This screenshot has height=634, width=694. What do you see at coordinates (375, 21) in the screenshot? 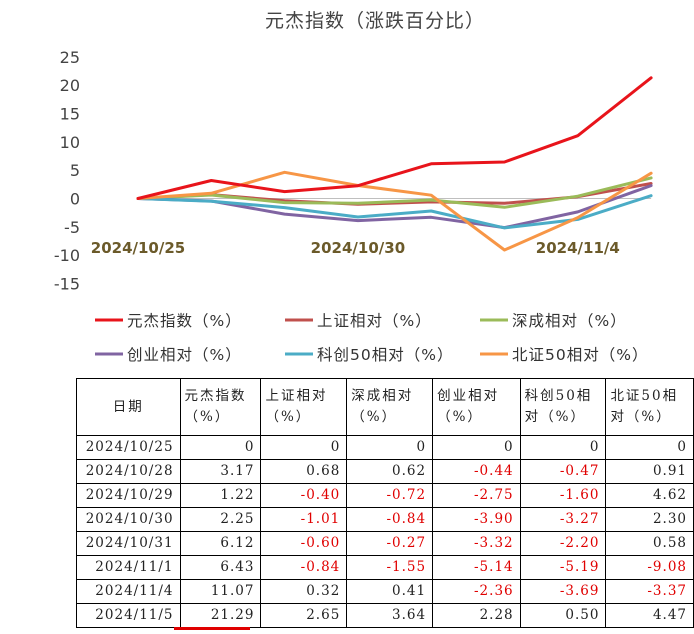
I see `chart-title: 元杰指数（涨跌百分比）` at bounding box center [375, 21].